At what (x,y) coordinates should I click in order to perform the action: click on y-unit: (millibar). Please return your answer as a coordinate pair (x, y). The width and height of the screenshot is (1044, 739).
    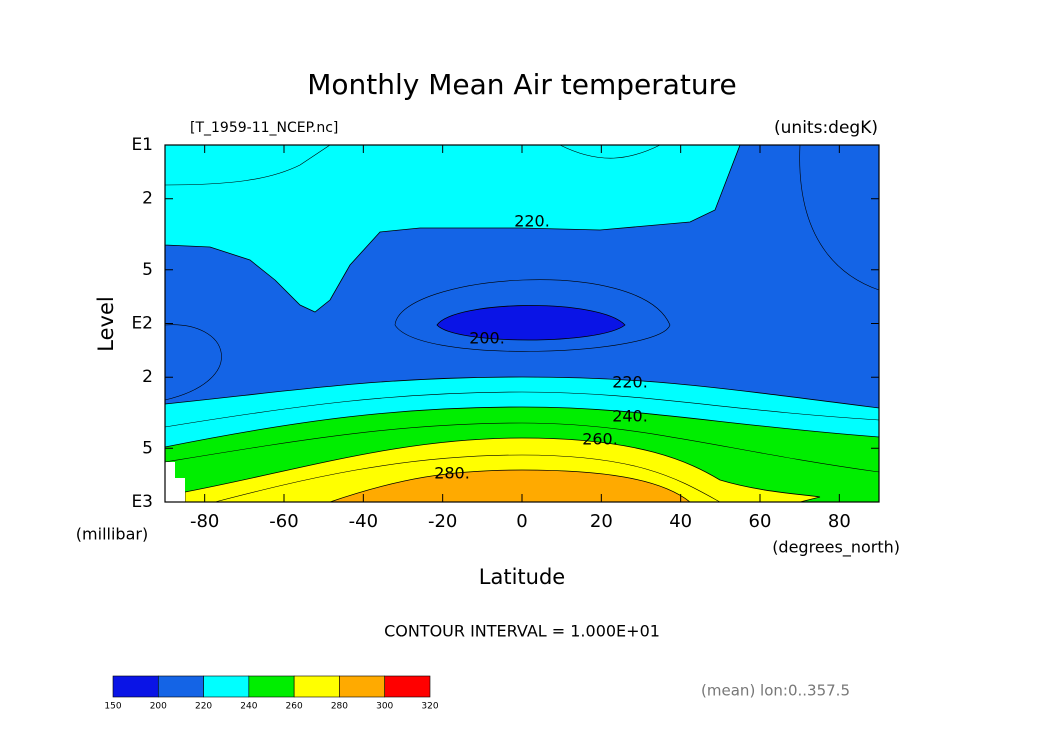
    Looking at the image, I should click on (112, 534).